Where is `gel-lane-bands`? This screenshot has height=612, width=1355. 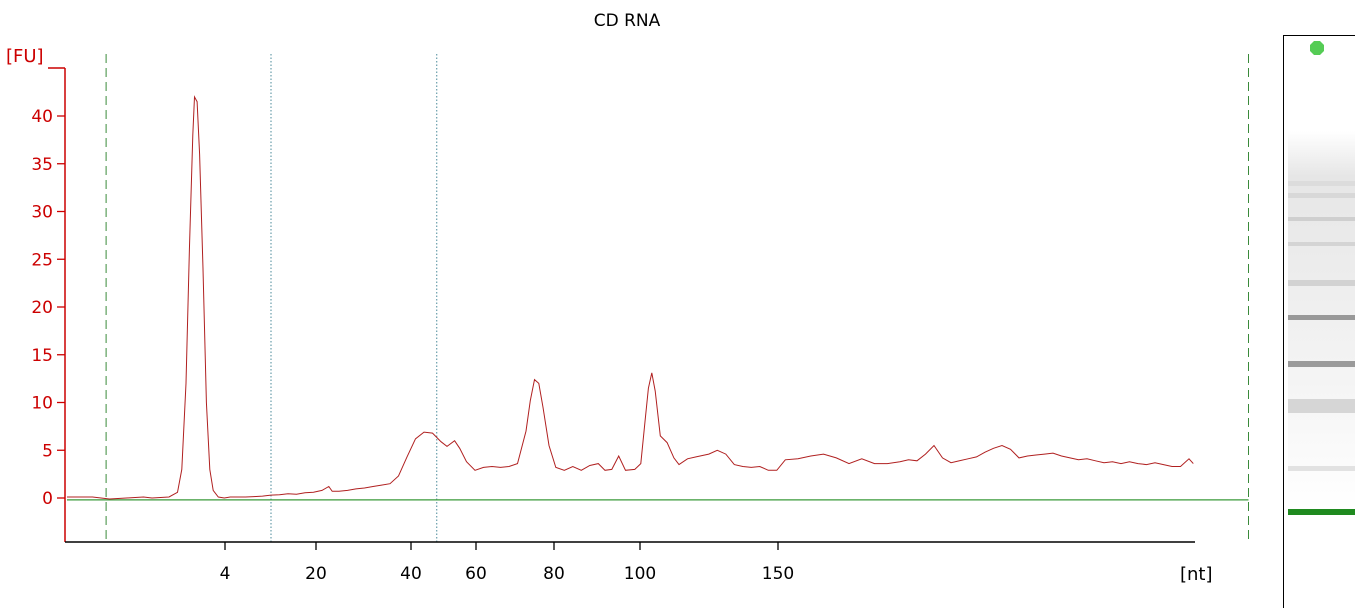
gel-lane-bands is located at coordinates (1321, 278).